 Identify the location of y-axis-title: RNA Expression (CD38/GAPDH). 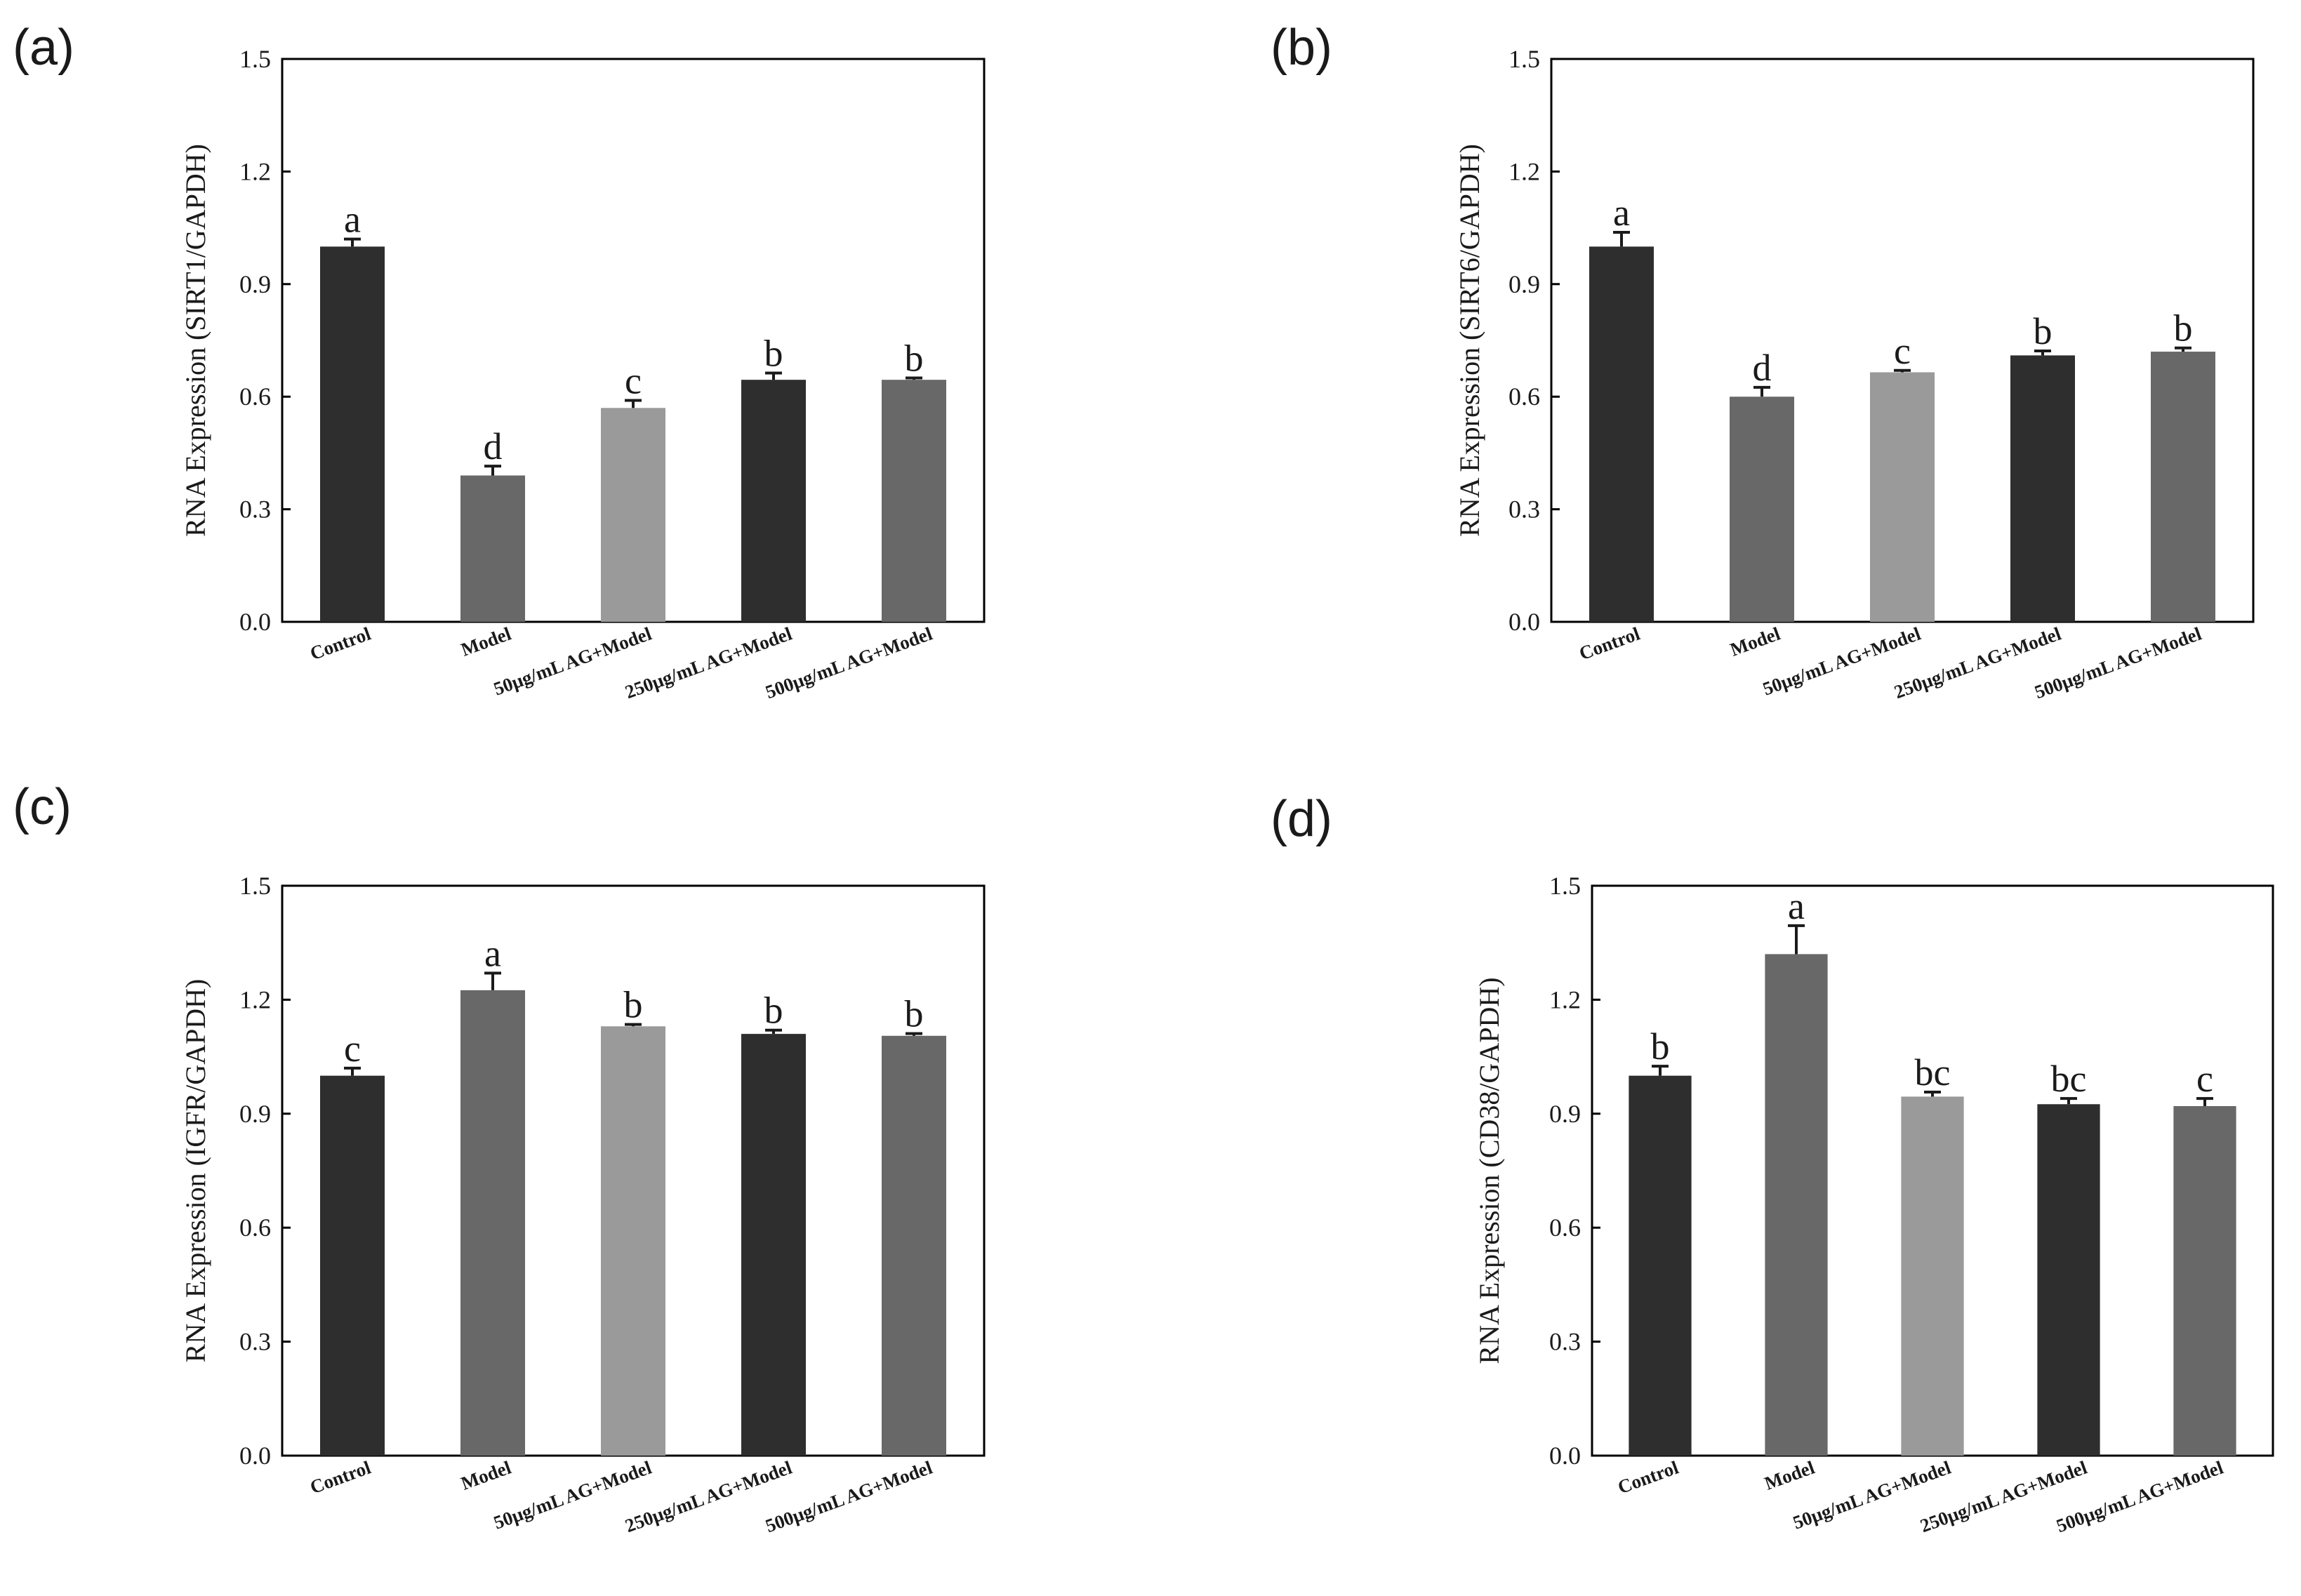
(1489, 1170).